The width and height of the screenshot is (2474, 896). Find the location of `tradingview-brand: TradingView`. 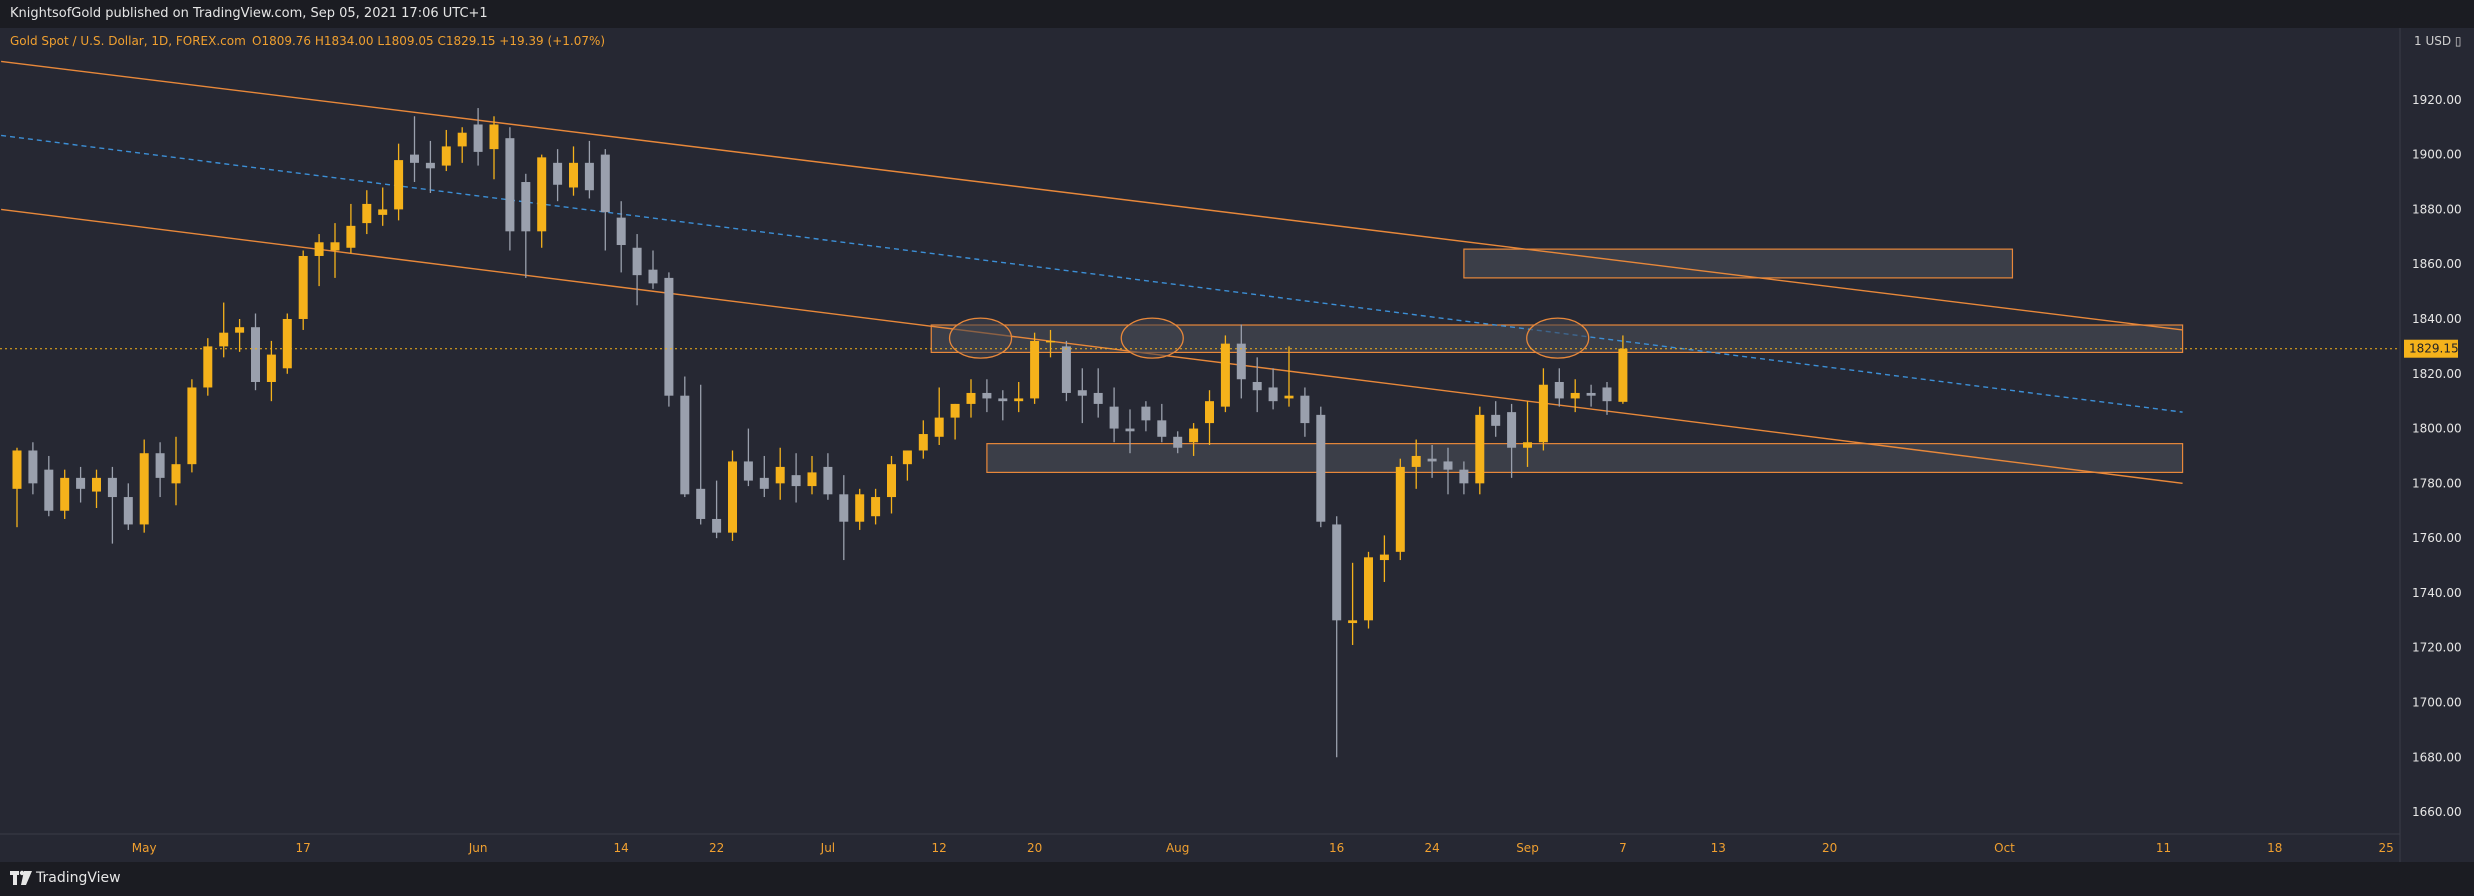

tradingview-brand: TradingView is located at coordinates (78, 878).